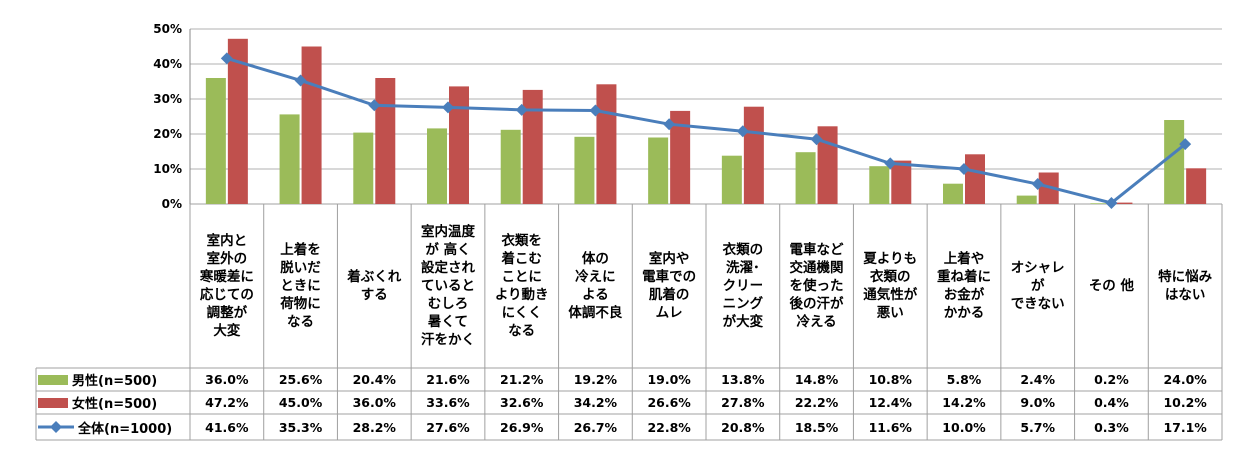 This screenshot has height=465, width=1237. I want to click on data-label: 10.0%, so click(964, 427).